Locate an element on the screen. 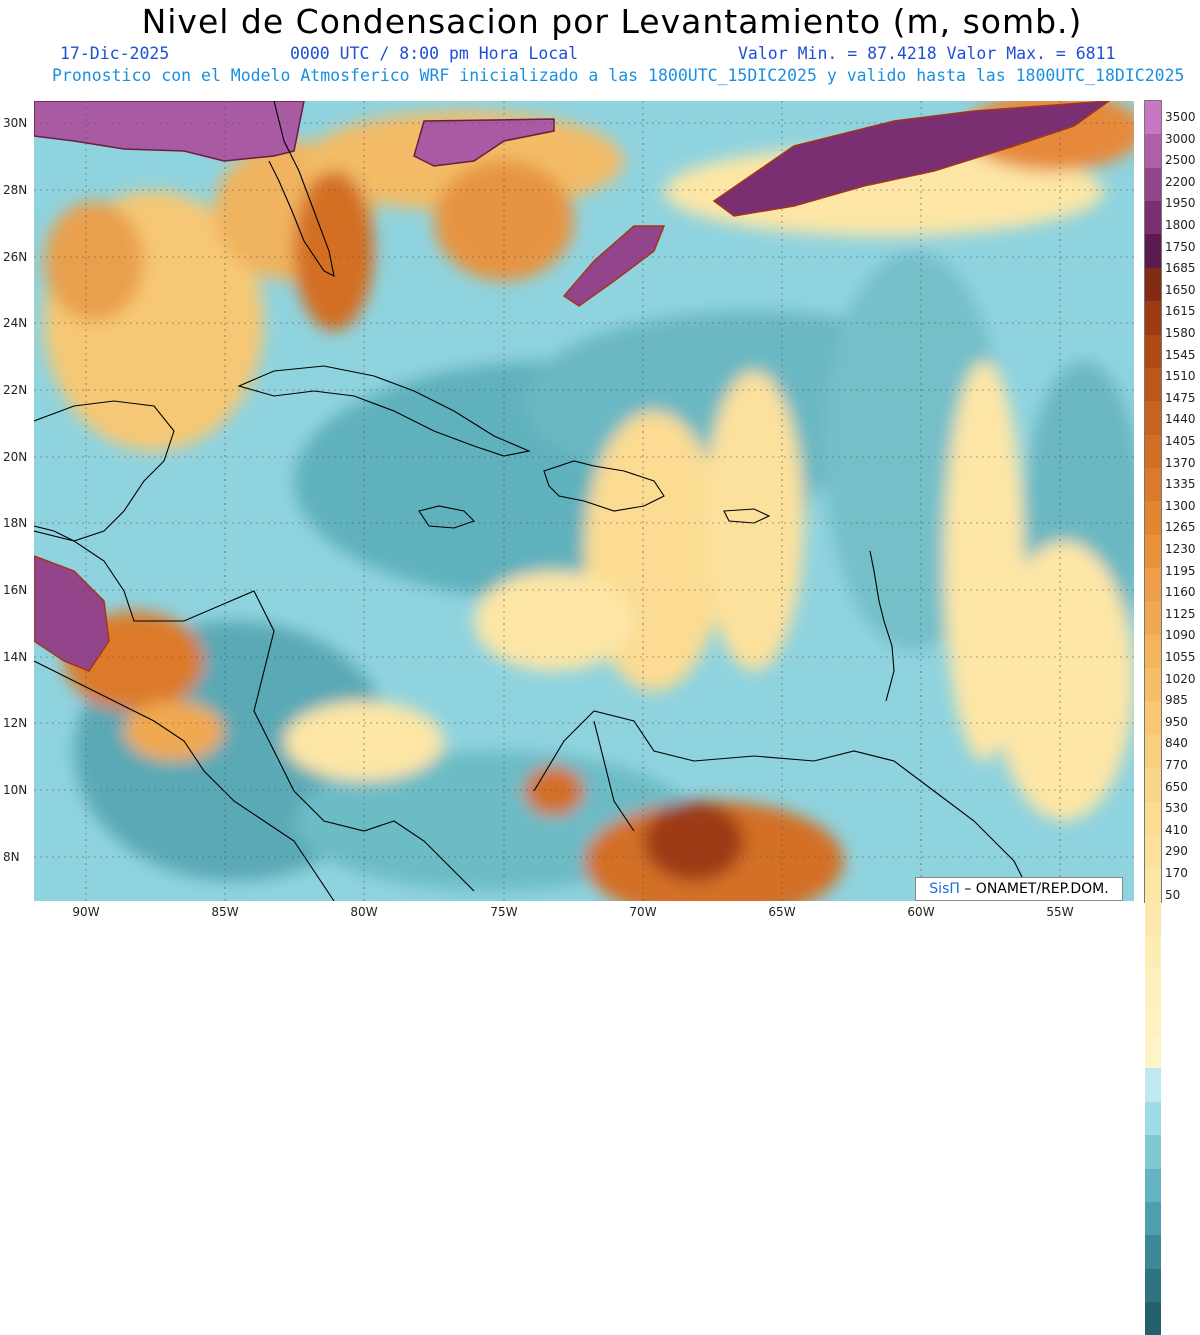 This screenshot has height=1335, width=1200. lat-label: 14N is located at coordinates (15, 657).